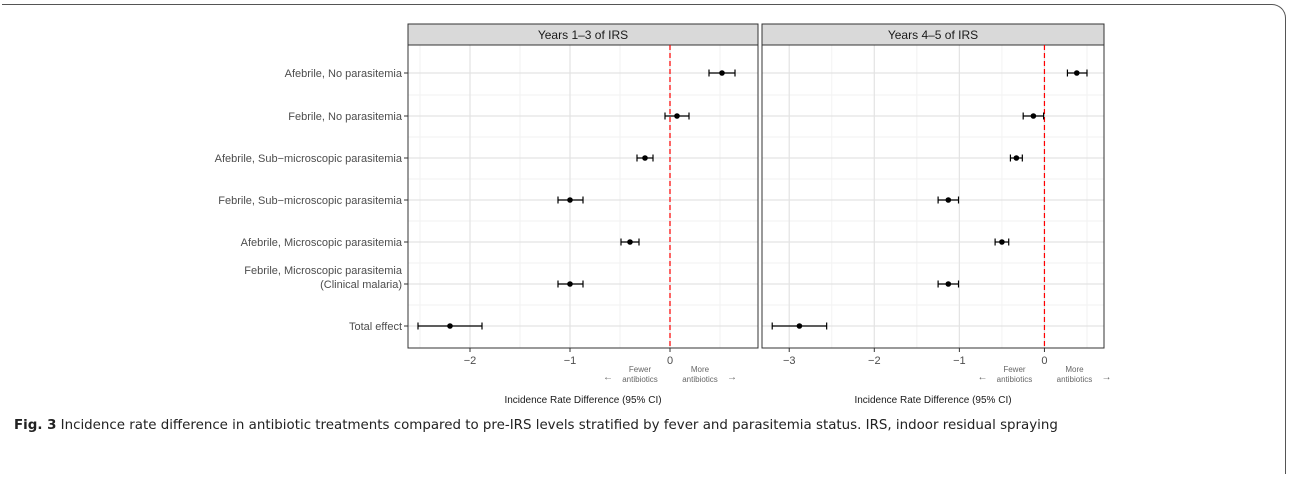 This screenshot has width=1292, height=481. Describe the element at coordinates (361, 285) in the screenshot. I see `category-label-line2: (Clinical malaria)` at that location.